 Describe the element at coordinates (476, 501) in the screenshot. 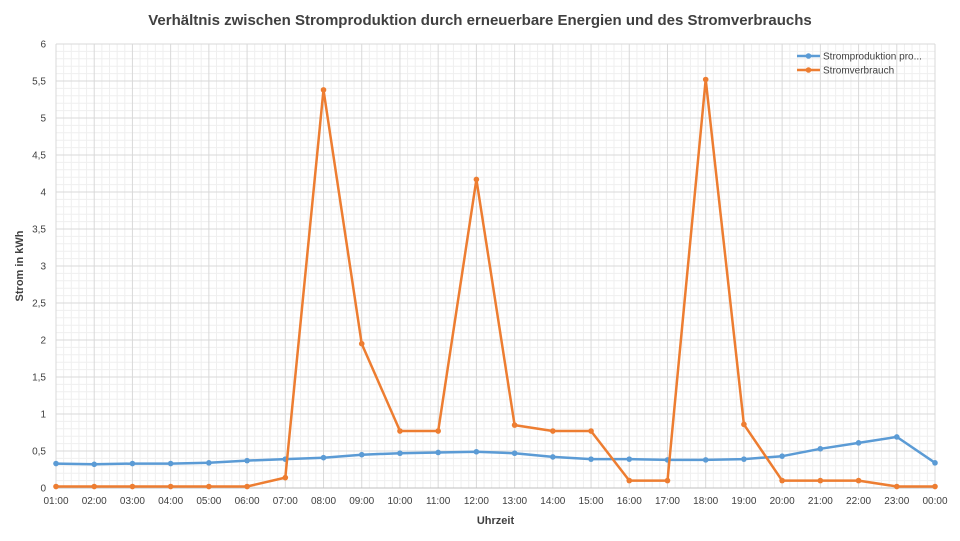

I see `x-tick-label: 12:00` at that location.